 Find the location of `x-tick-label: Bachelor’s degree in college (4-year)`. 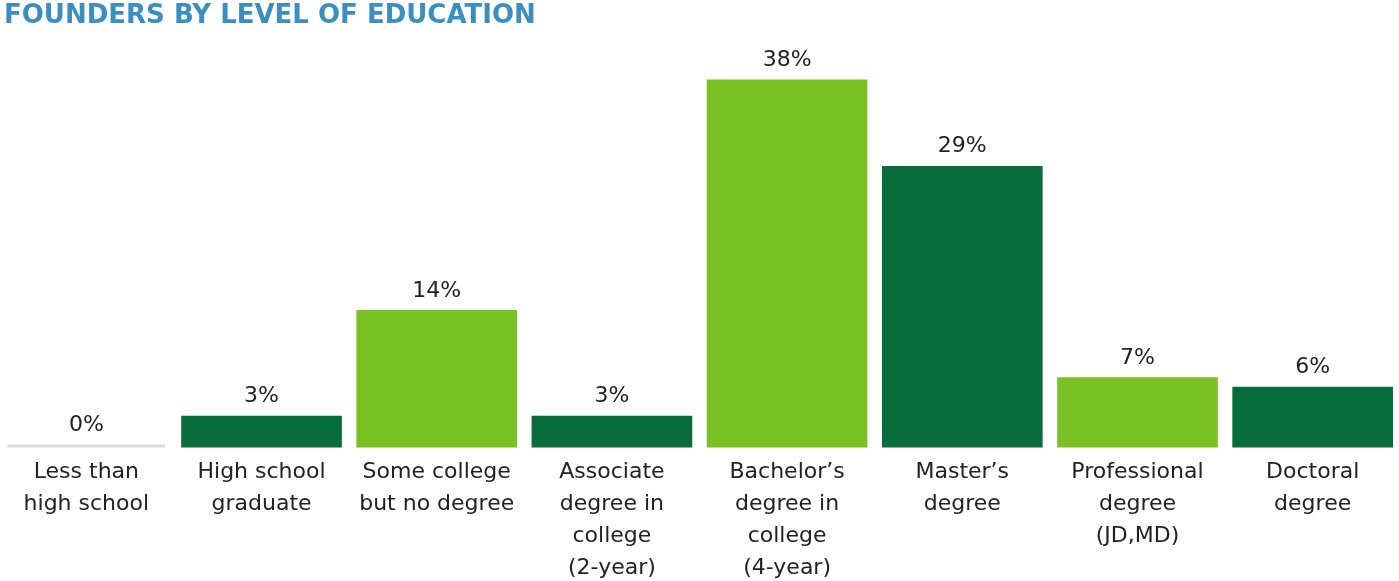

x-tick-label: Bachelor’s degree in college (4-year) is located at coordinates (787, 518).